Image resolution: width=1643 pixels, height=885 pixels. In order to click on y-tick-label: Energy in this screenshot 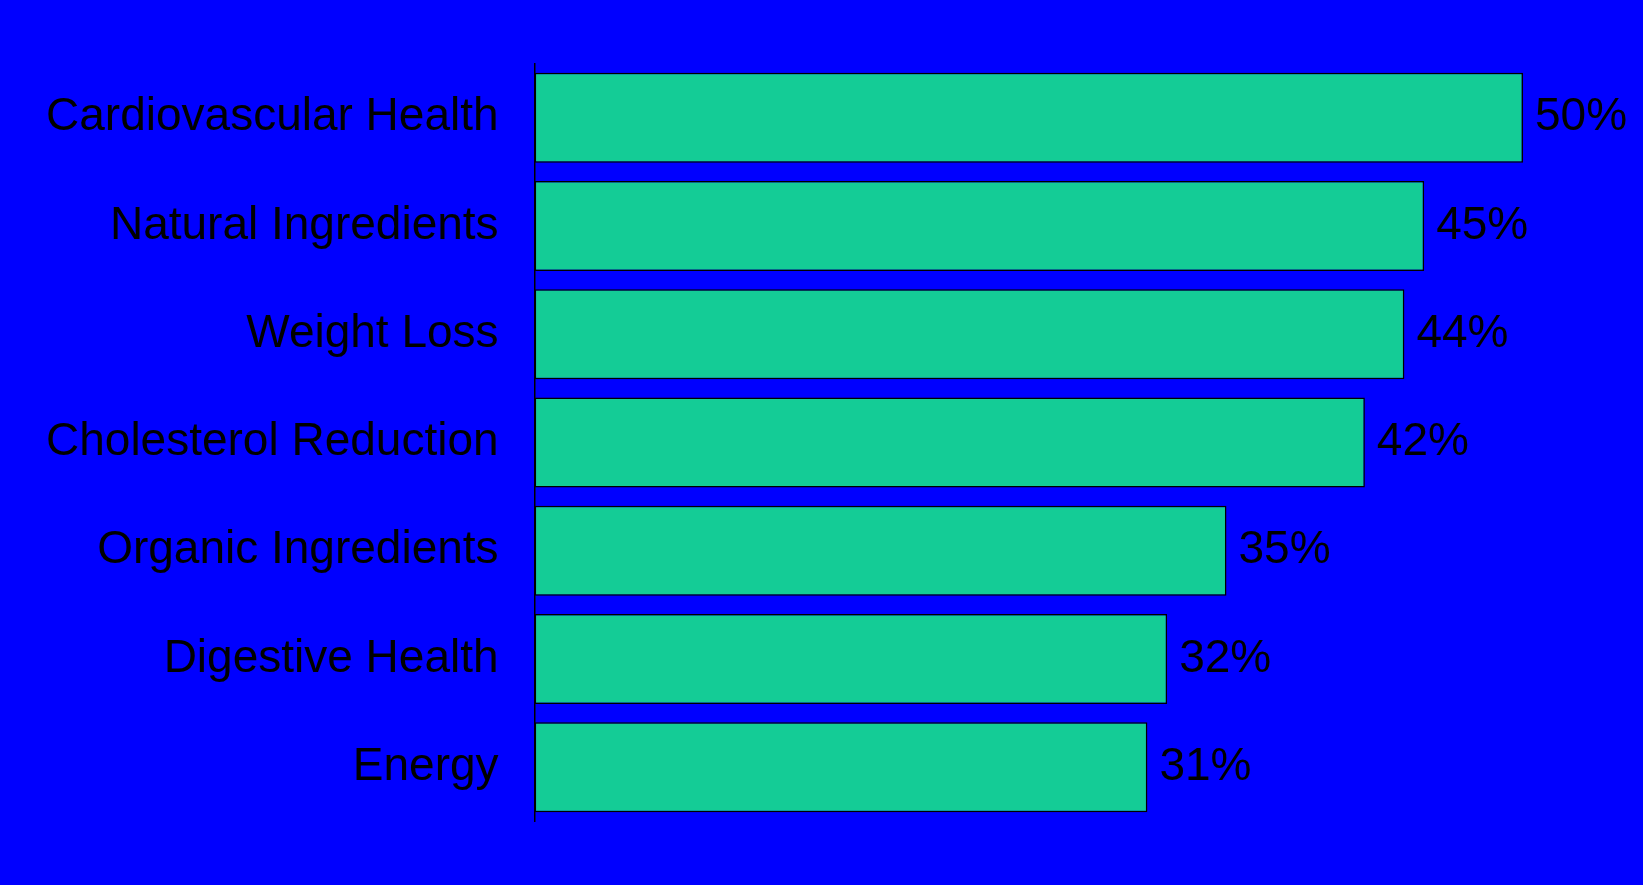, I will do `click(425, 763)`.